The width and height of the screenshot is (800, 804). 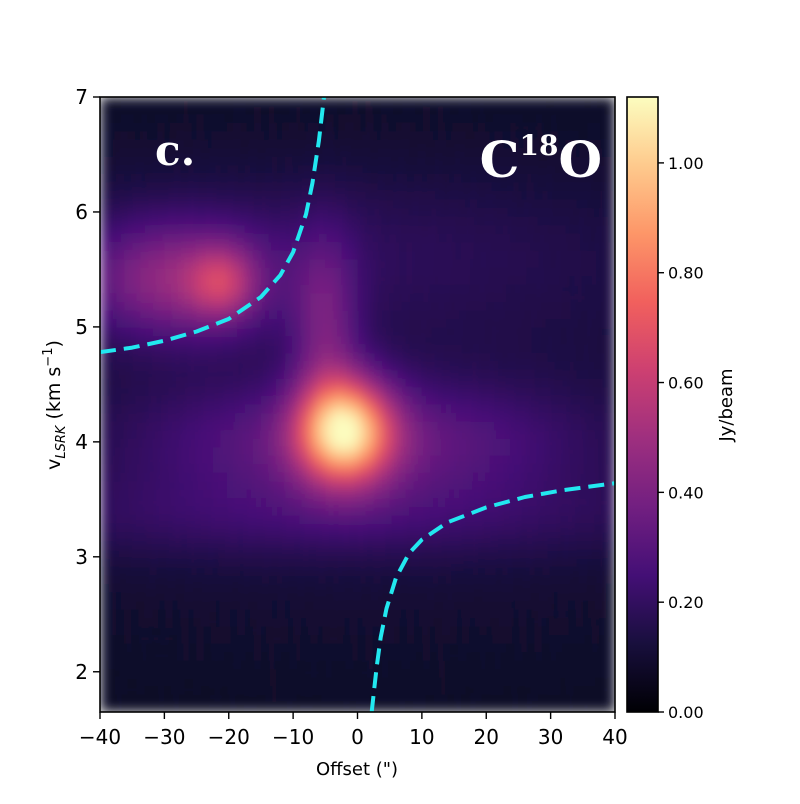 I want to click on y-tick-label: 4, so click(x=81, y=442).